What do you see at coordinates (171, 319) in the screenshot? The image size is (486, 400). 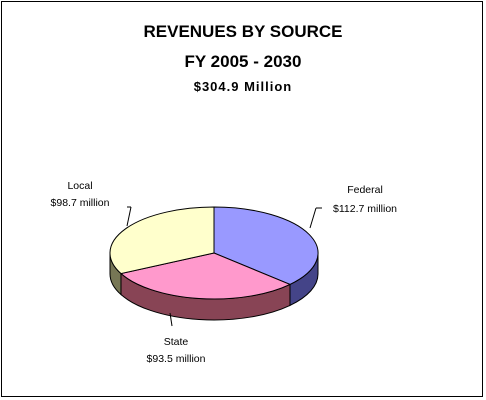 I see `state-leader-line` at bounding box center [171, 319].